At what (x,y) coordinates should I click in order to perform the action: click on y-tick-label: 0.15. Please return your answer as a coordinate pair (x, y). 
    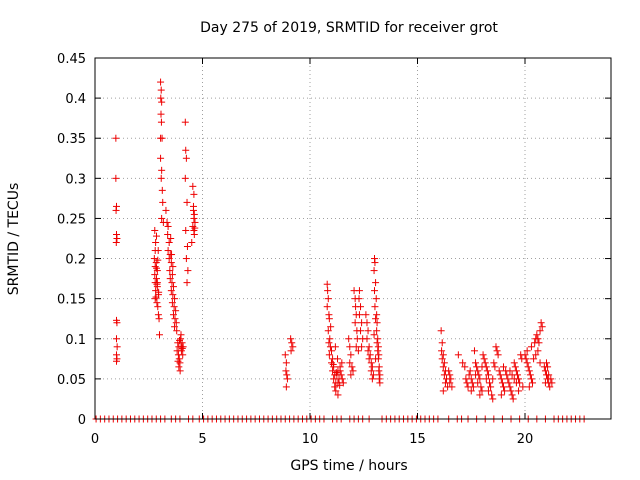
    Looking at the image, I should click on (71, 300).